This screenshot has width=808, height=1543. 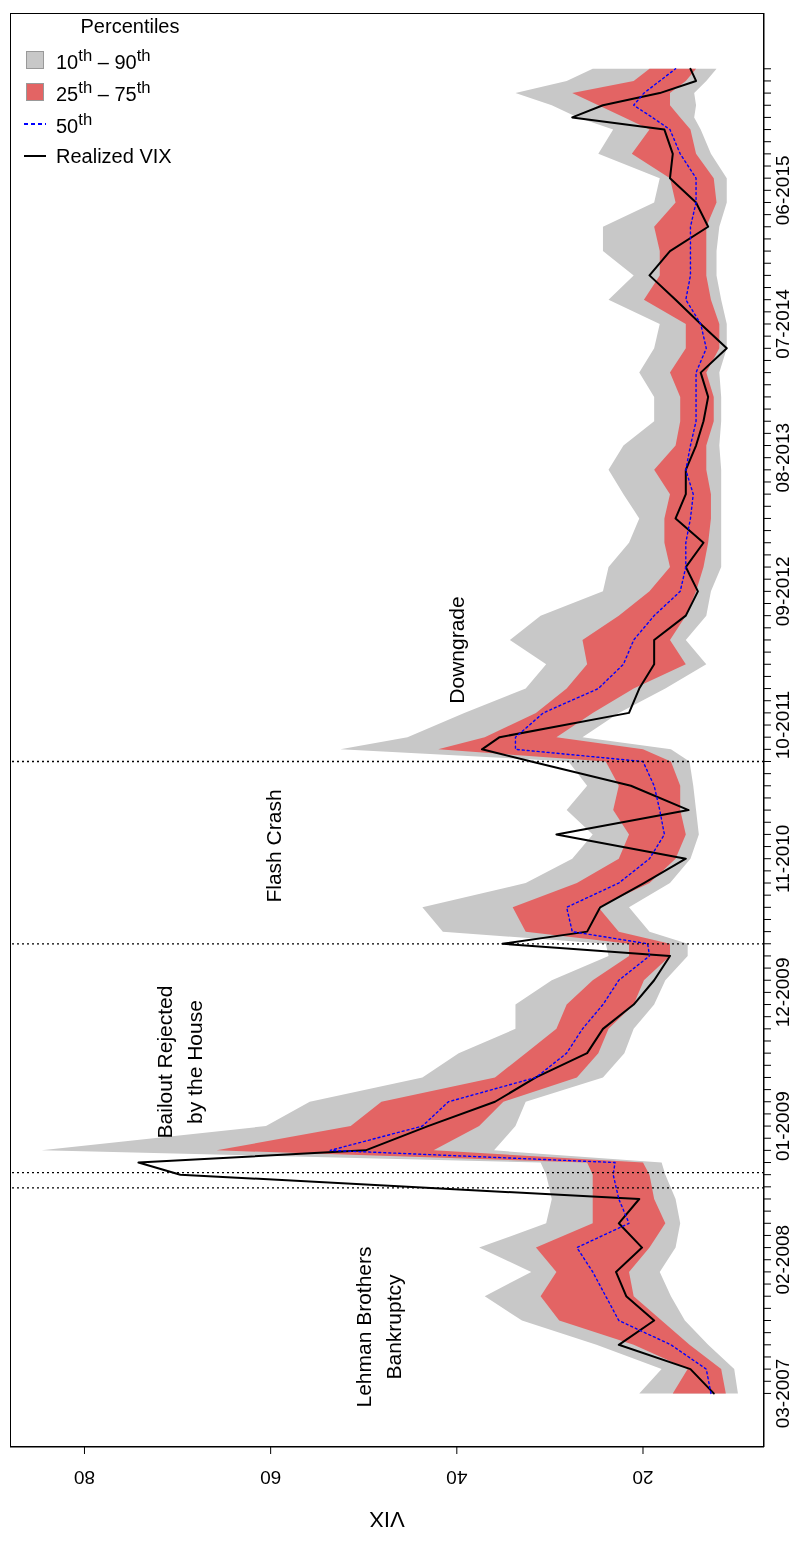 What do you see at coordinates (179, 1062) in the screenshot?
I see `annotation: Bailout Rejected by the House` at bounding box center [179, 1062].